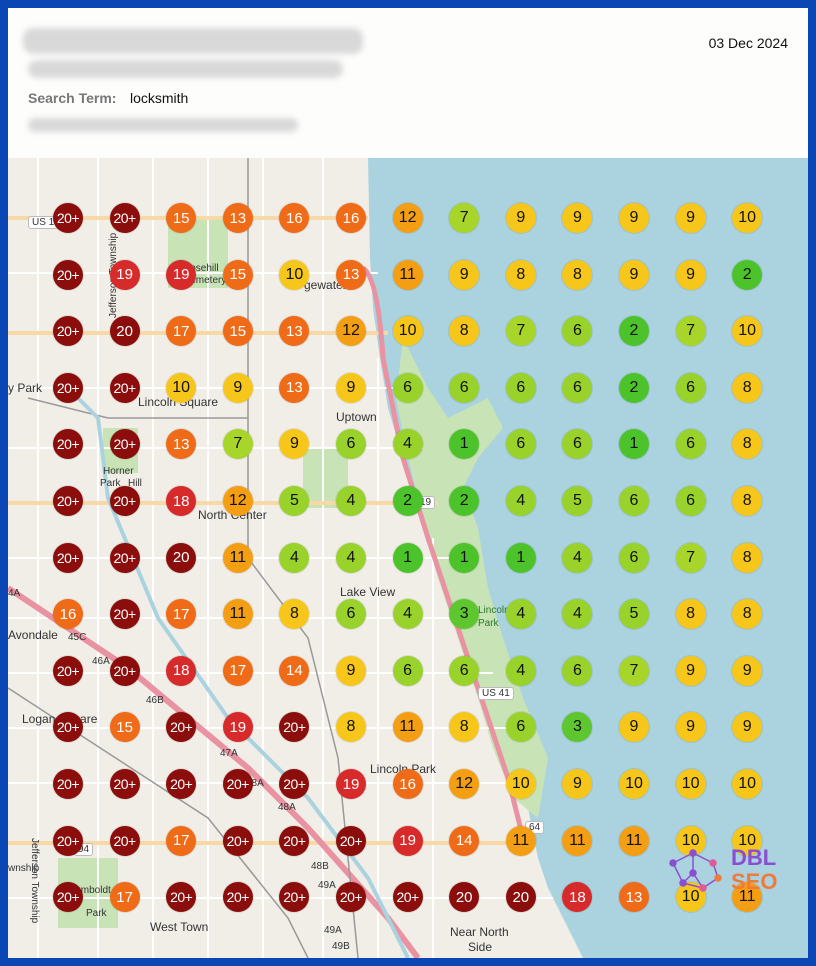  I want to click on rank-pin: 16, so click(68, 614).